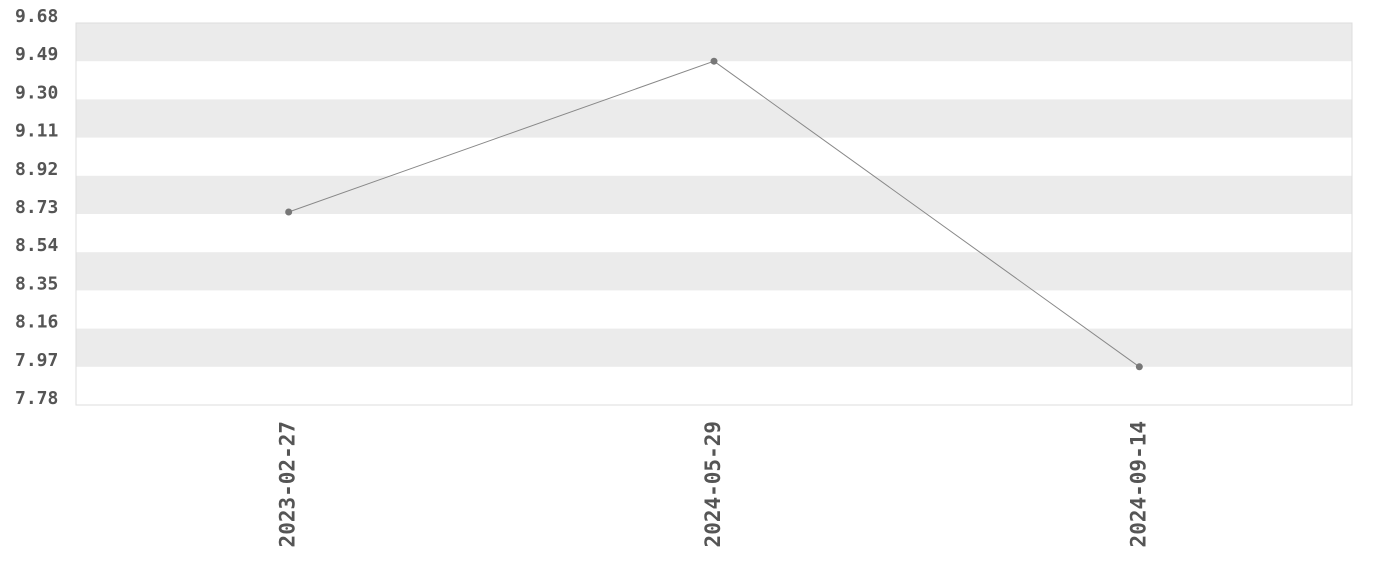 The height and width of the screenshot is (580, 1380). I want to click on y-tick-label: 8.73, so click(36, 207).